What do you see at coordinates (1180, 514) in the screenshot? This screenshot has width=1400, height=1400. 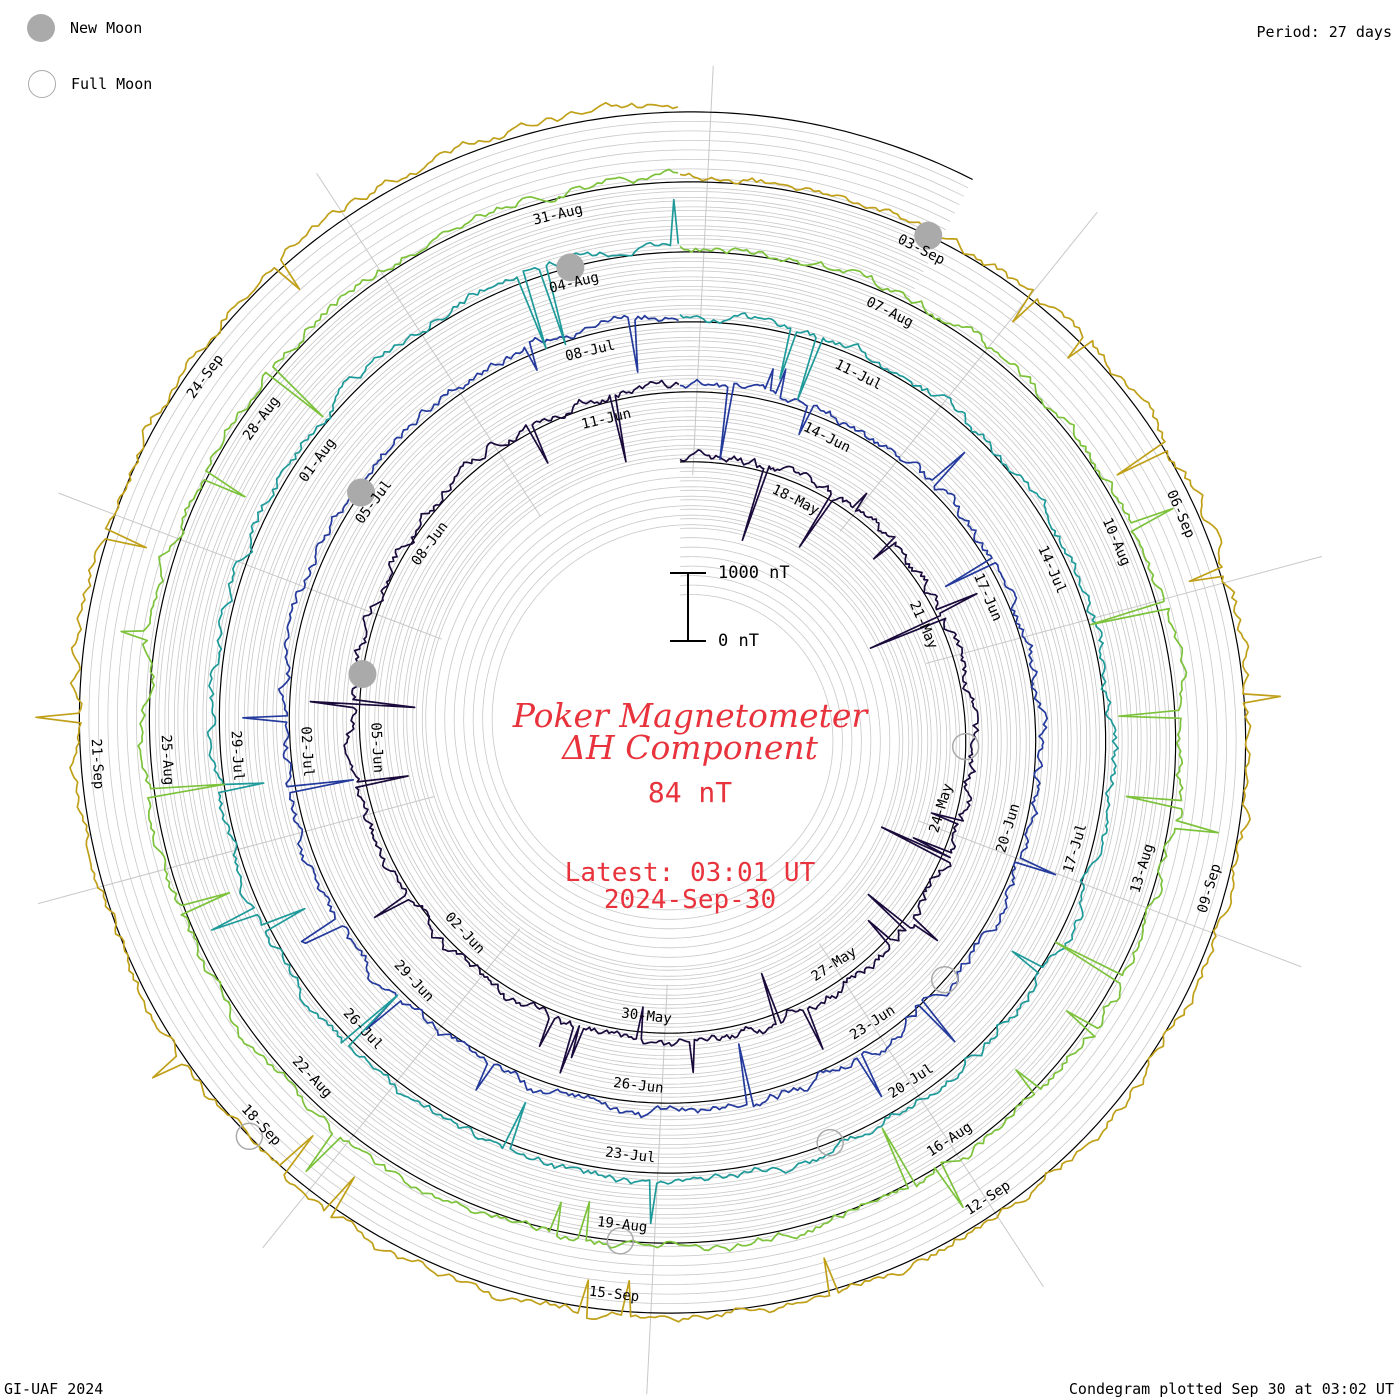 I see `date-label: 06-Sep` at bounding box center [1180, 514].